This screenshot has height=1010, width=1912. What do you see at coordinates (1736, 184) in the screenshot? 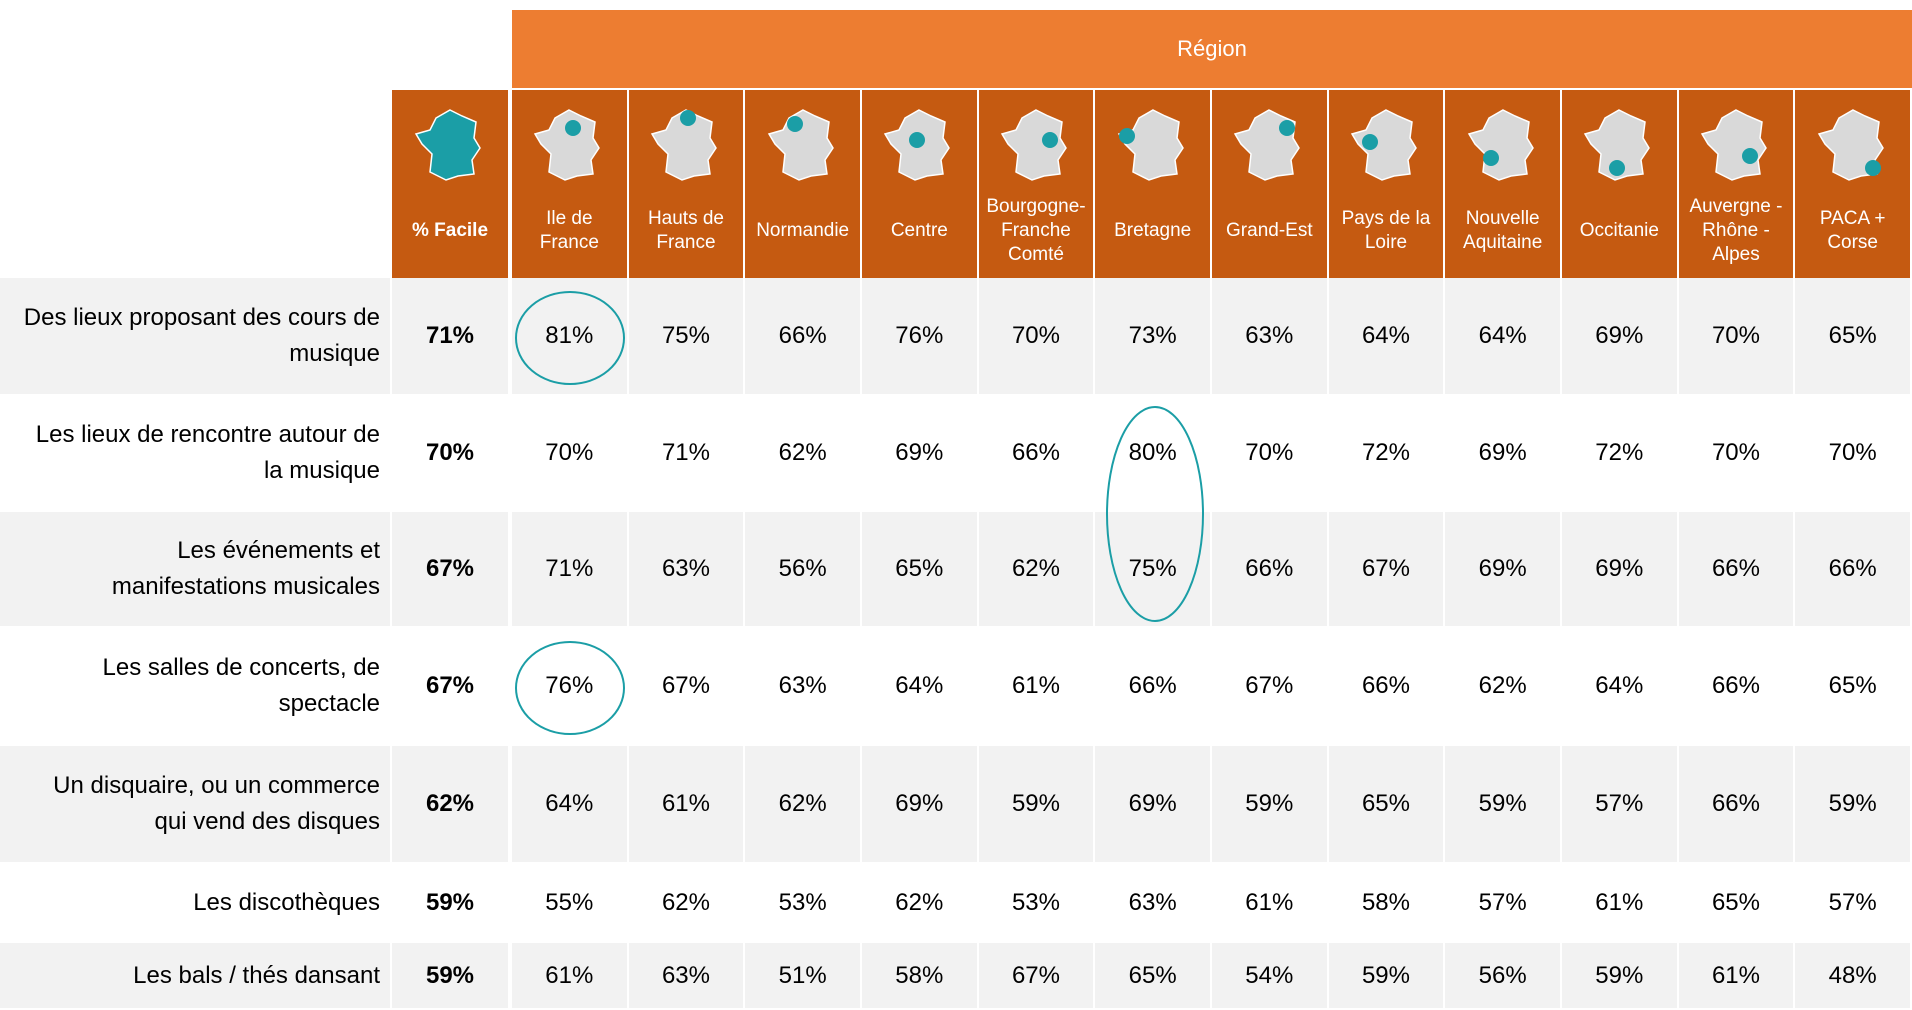
I see `header-cell: Auvergne - Rhône - Alpes` at bounding box center [1736, 184].